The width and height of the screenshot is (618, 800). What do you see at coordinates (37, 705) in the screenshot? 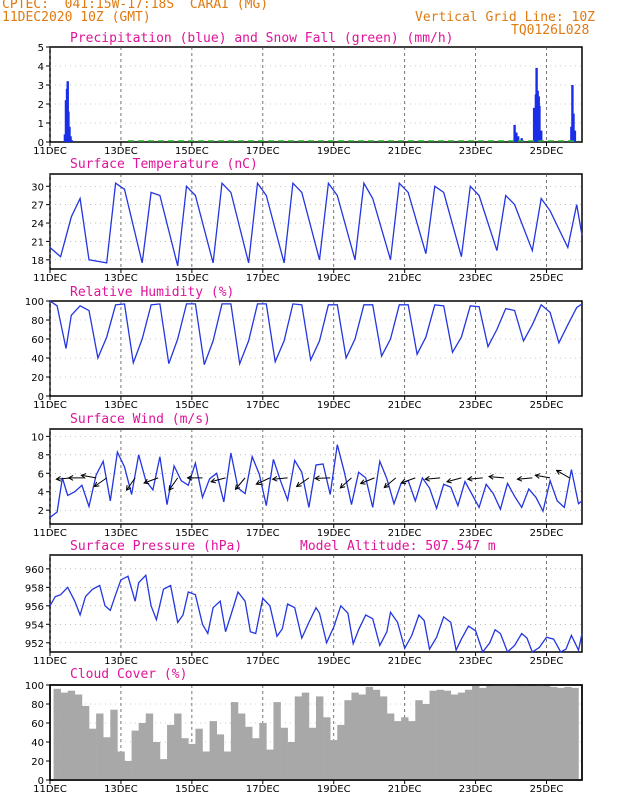
I see `y-tick-label: 80` at bounding box center [37, 705].